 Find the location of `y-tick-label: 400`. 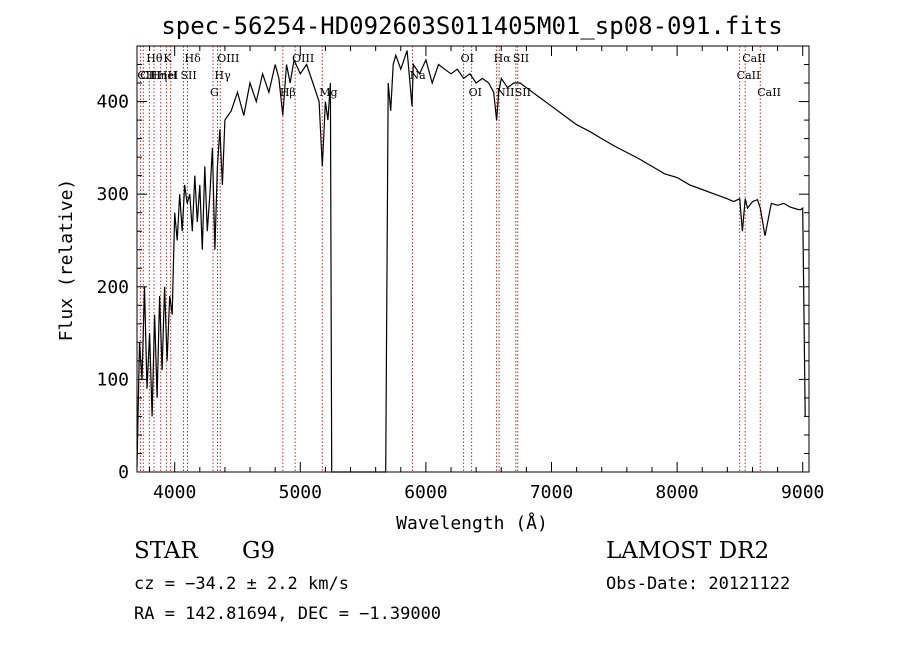

y-tick-label: 400 is located at coordinates (112, 102).